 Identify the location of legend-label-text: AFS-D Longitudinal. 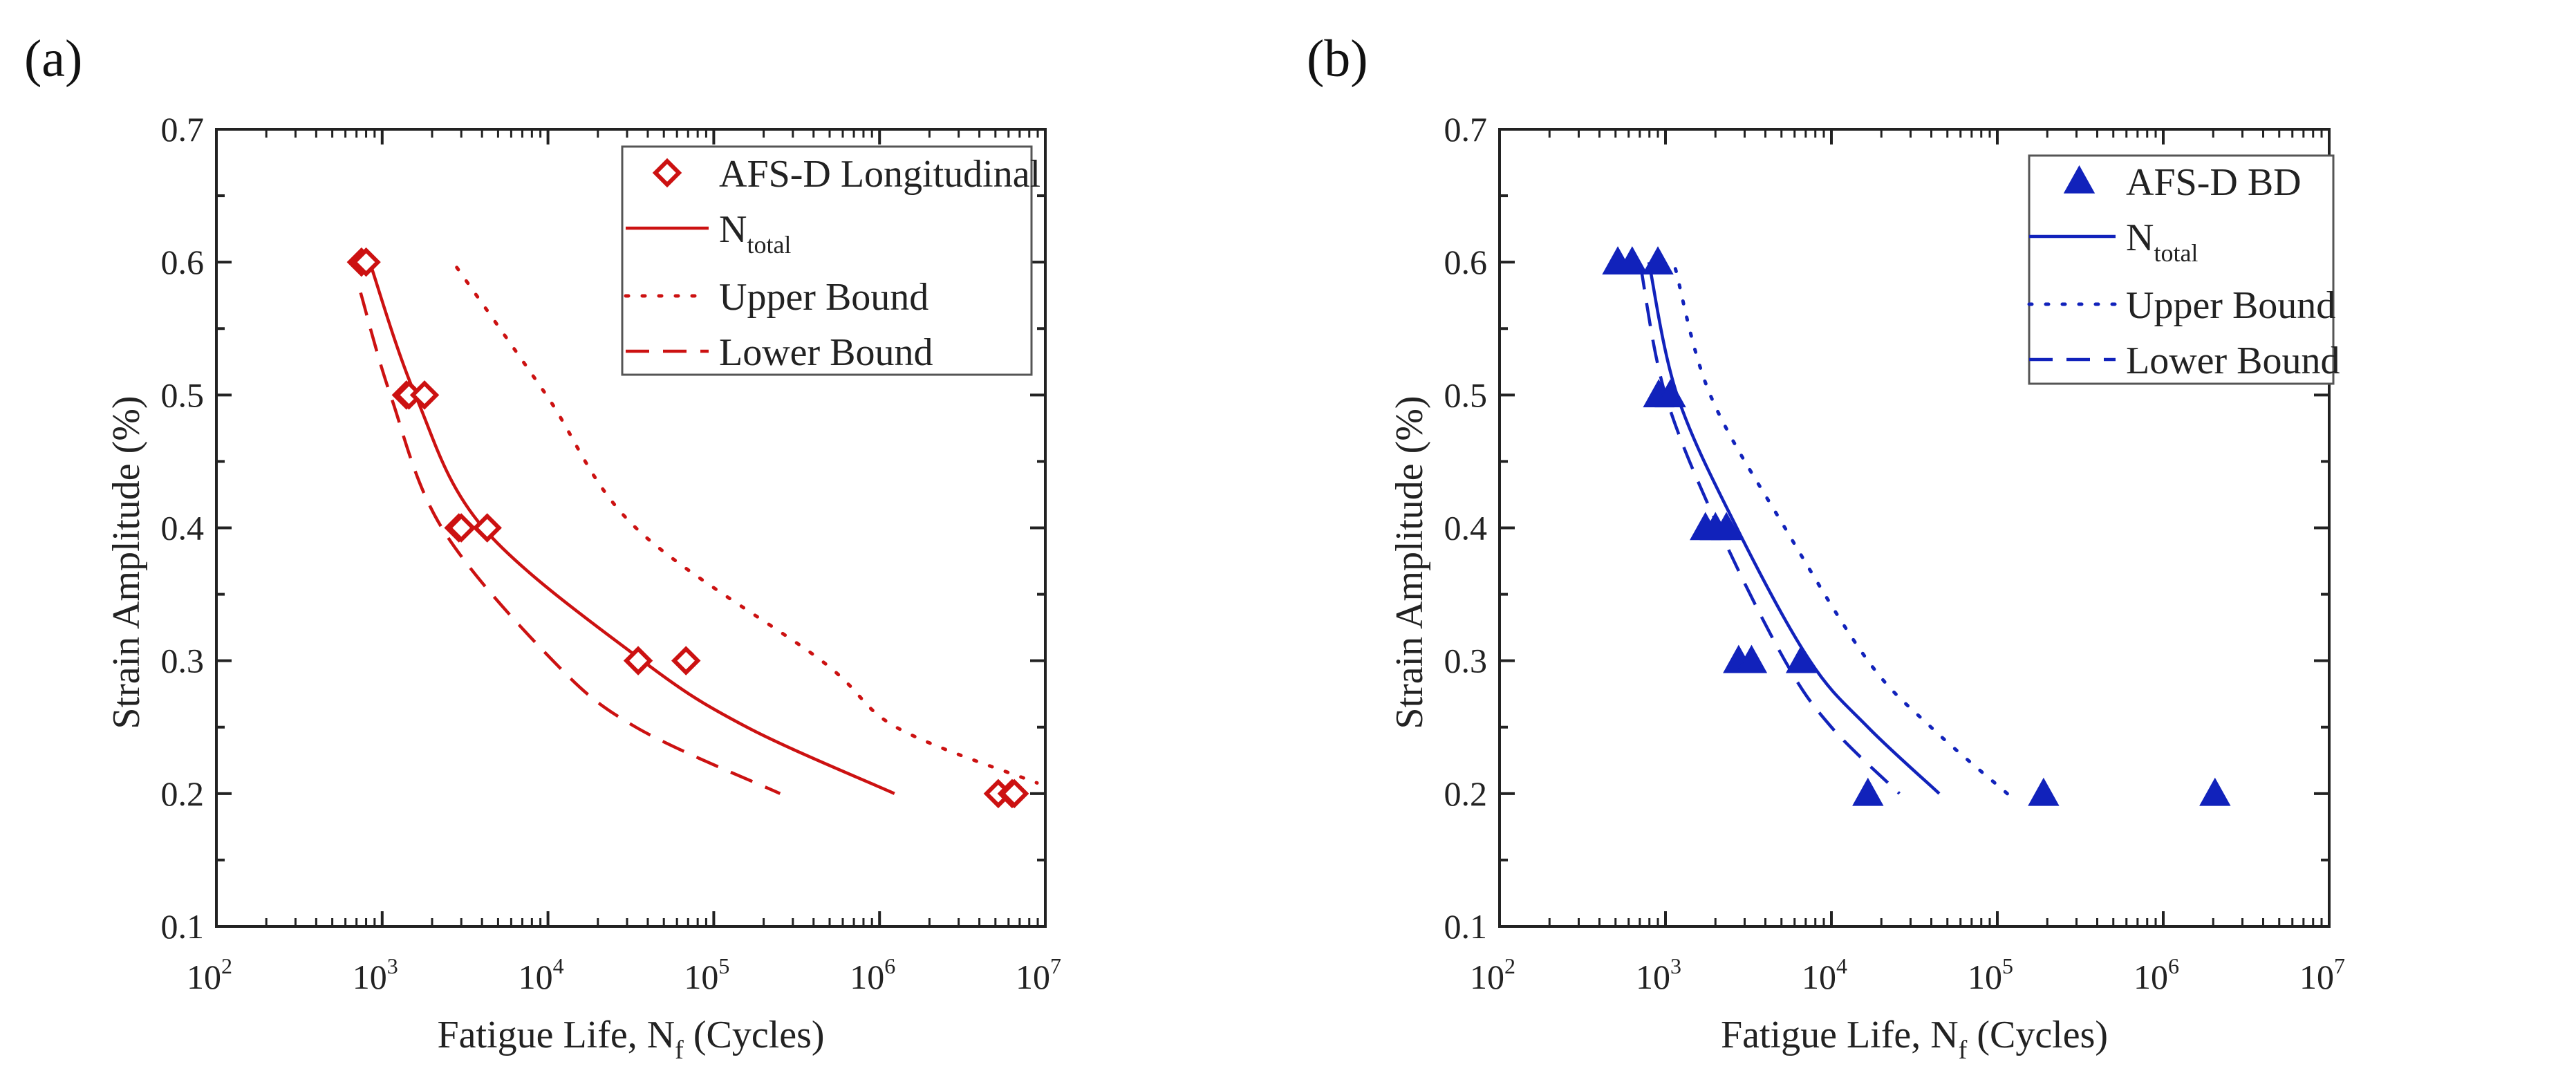
(879, 174).